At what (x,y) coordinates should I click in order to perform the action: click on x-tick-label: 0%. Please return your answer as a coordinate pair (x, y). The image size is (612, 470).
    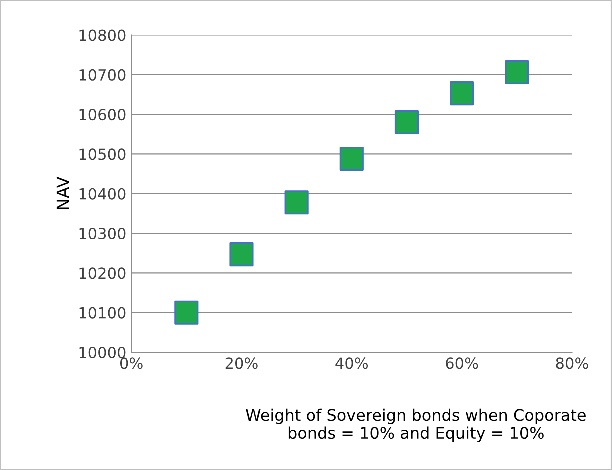
    Looking at the image, I should click on (131, 364).